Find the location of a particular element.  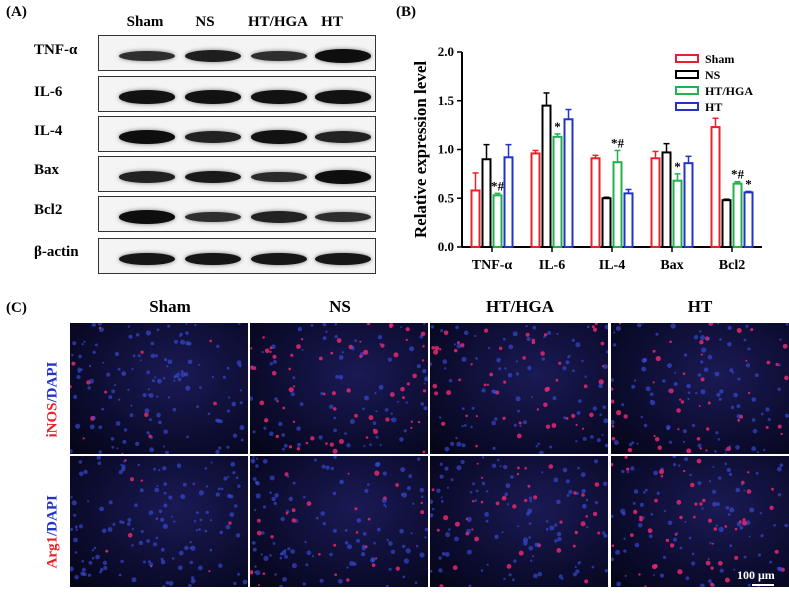

wb-band is located at coordinates (147, 177).